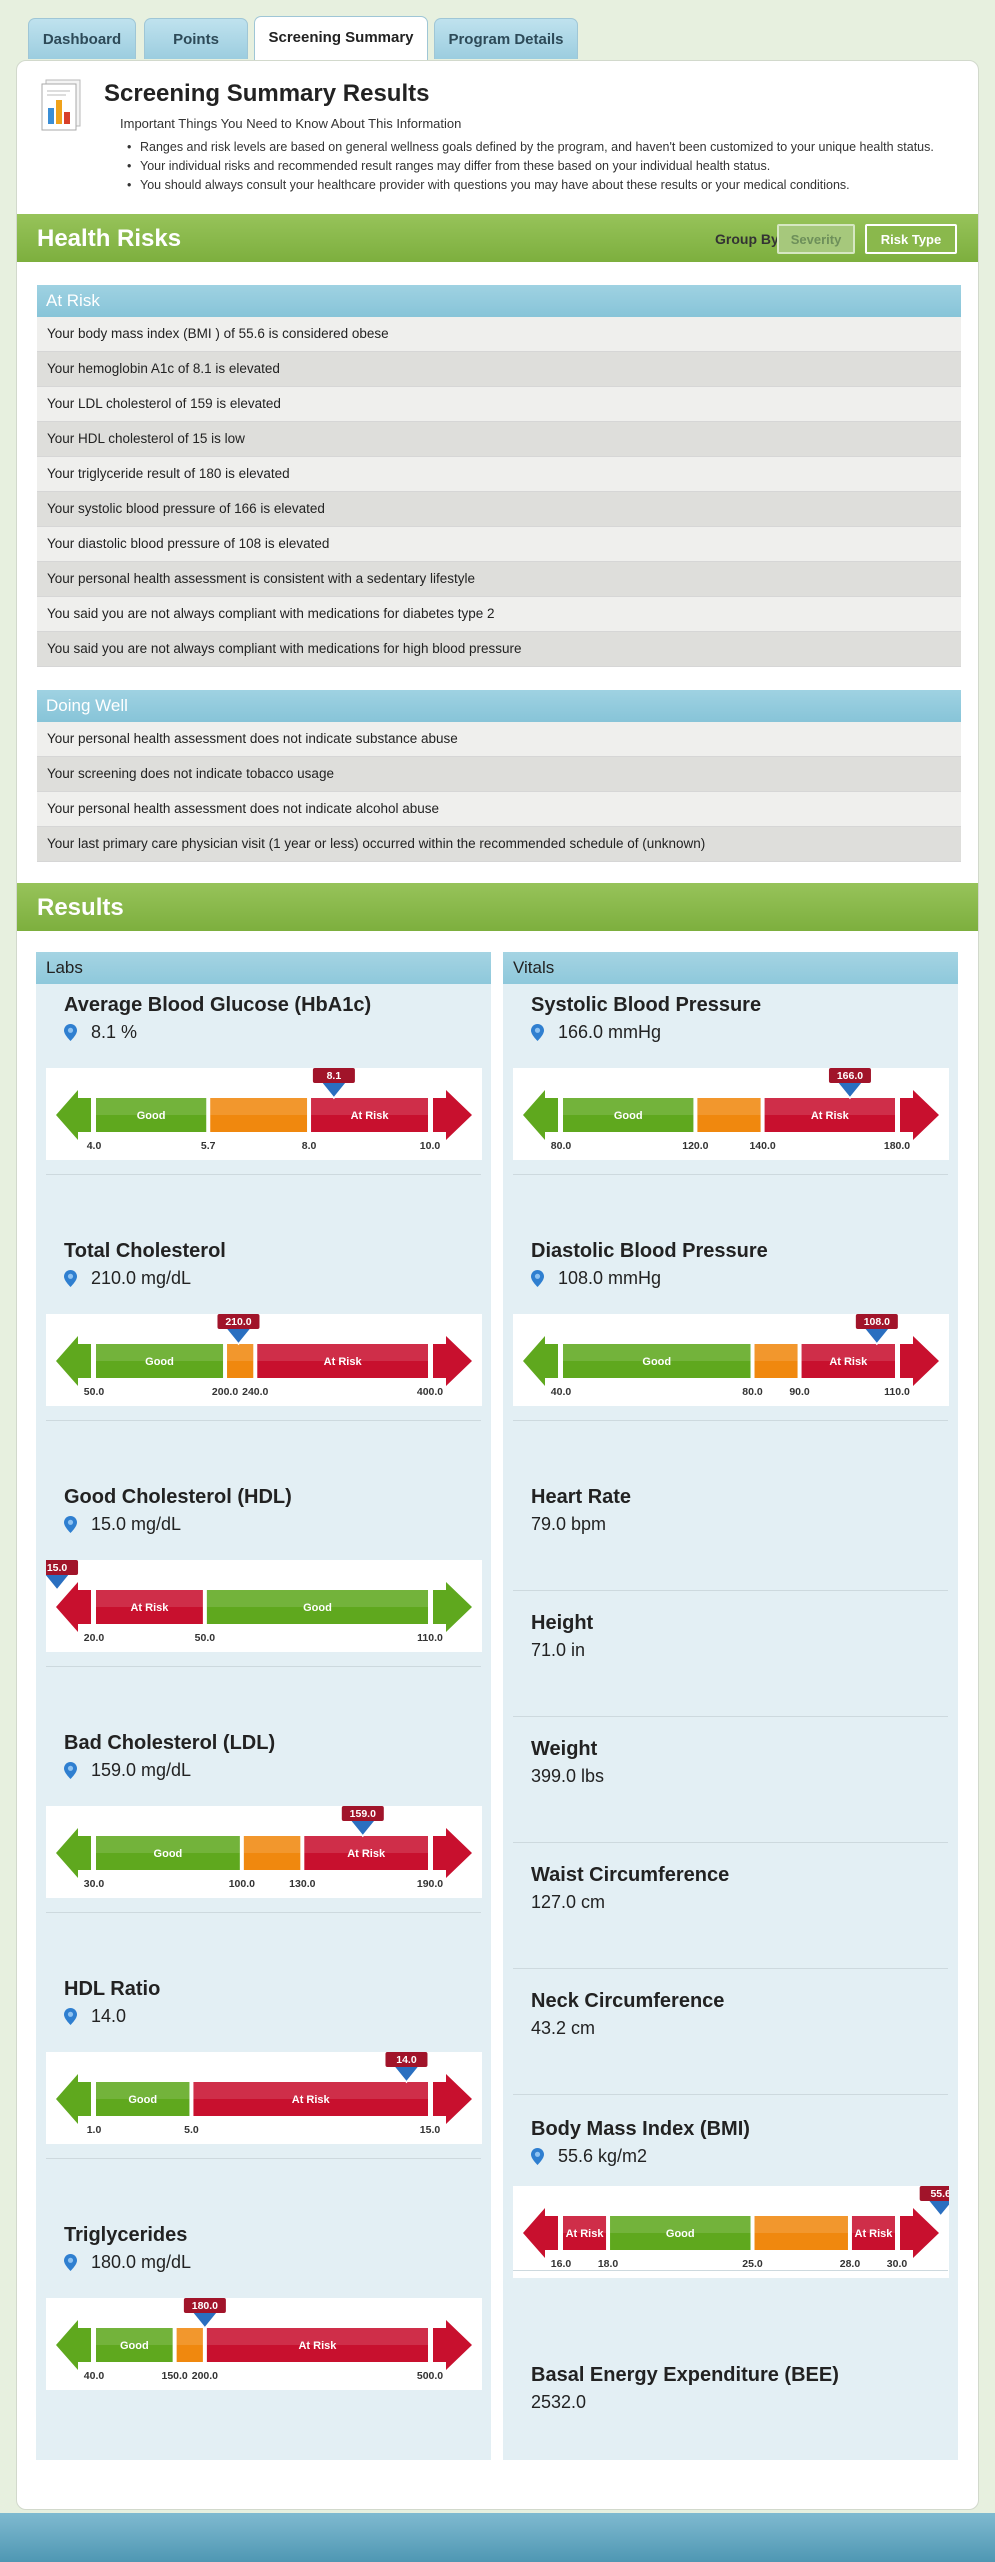  I want to click on gauge-tick-label: 100.0, so click(242, 1884).